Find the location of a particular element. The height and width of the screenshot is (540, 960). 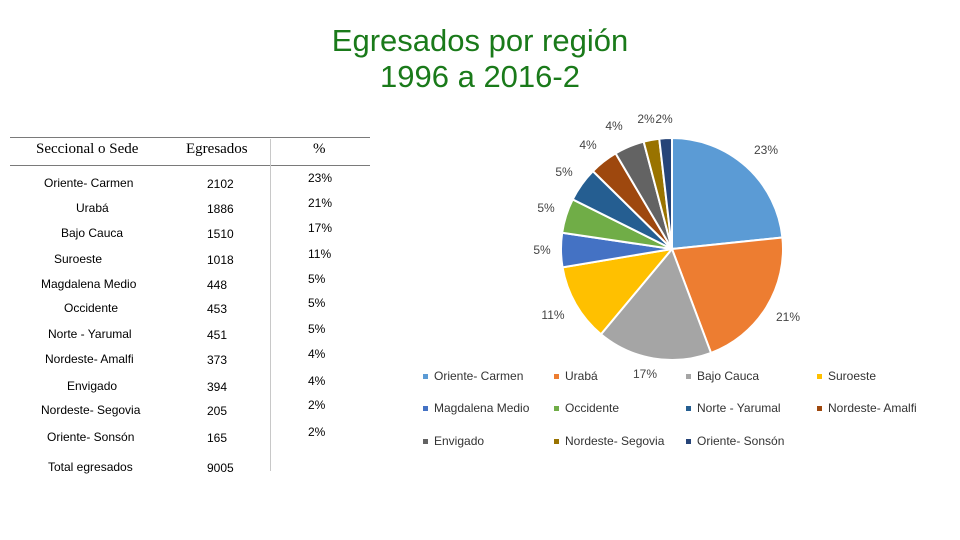

legend-item: Bajo Cauca is located at coordinates (722, 376).